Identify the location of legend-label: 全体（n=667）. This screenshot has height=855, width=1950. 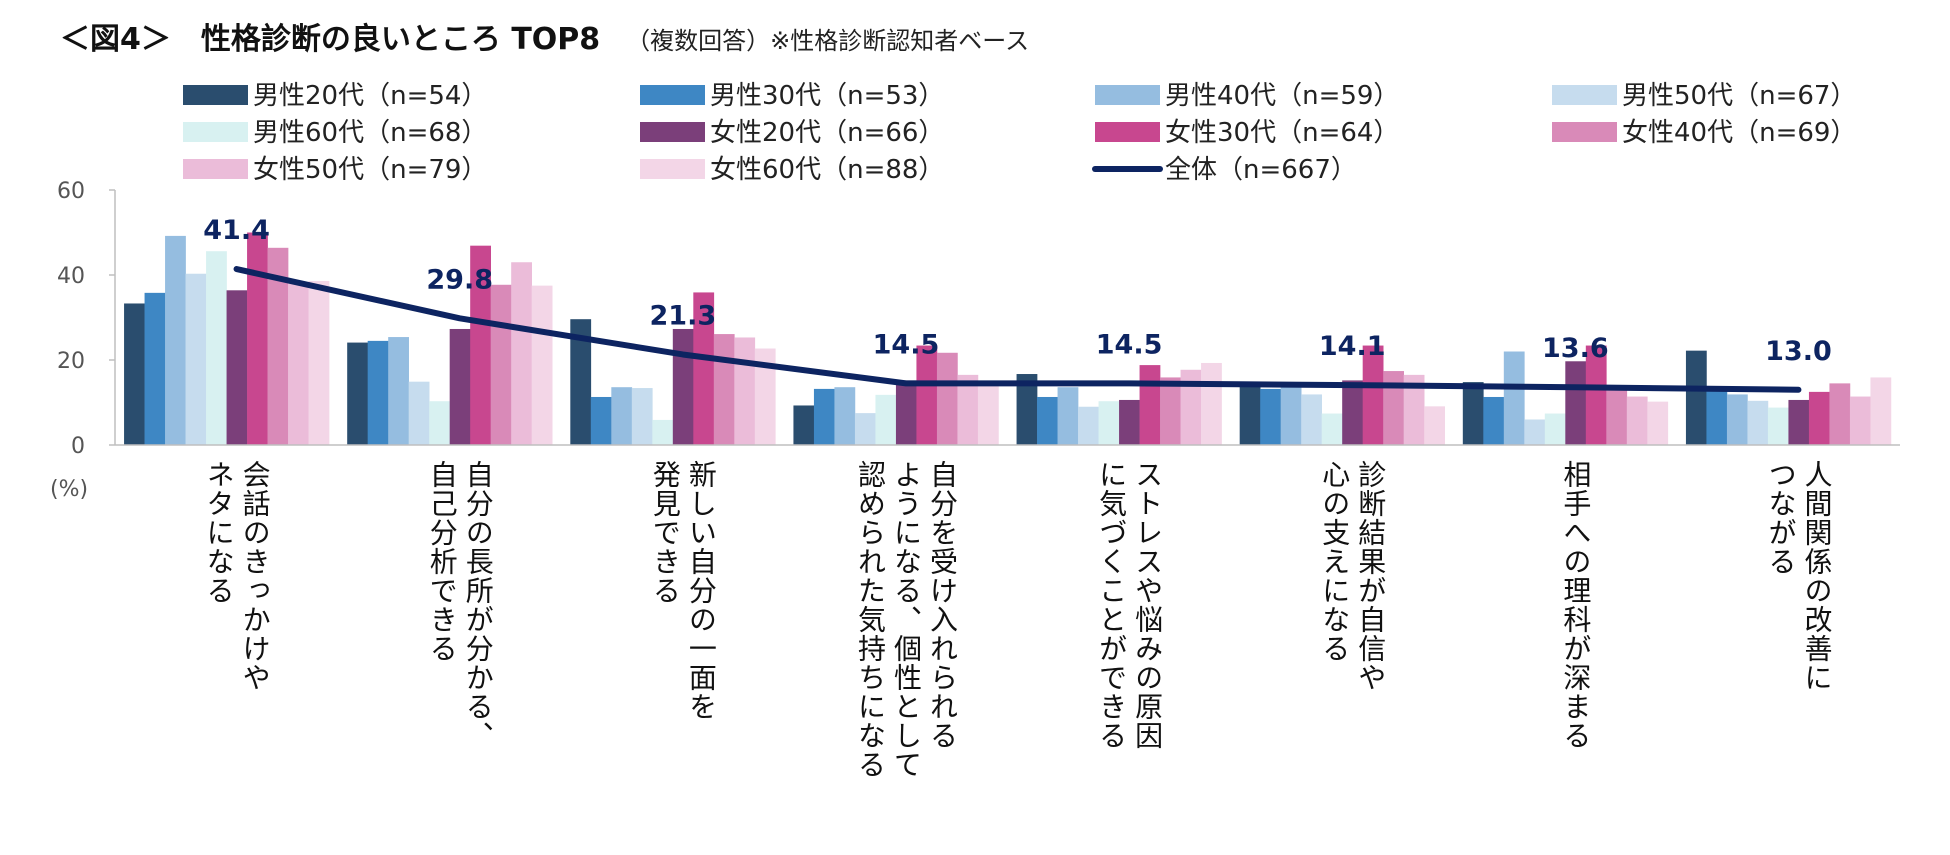
(1261, 170).